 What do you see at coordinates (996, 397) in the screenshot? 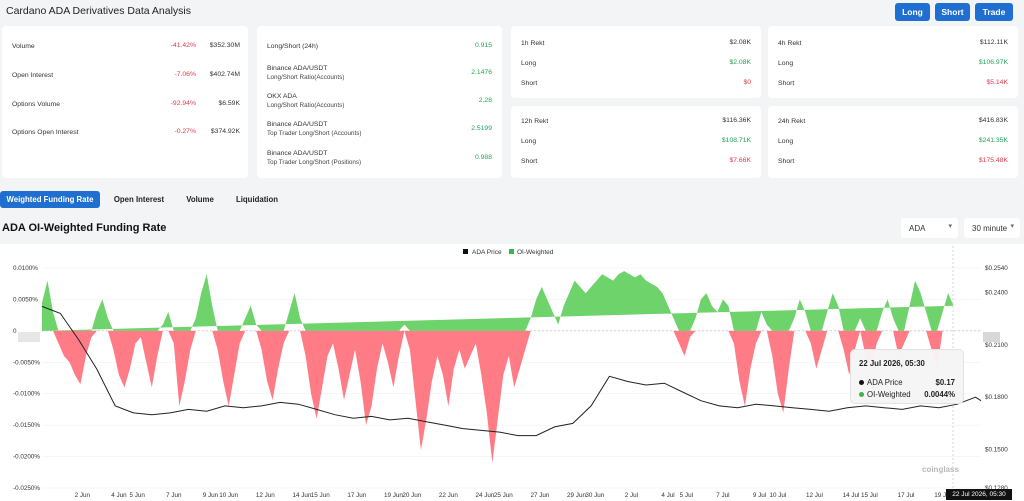
I see `y-right-tick-label: $0.1800` at bounding box center [996, 397].